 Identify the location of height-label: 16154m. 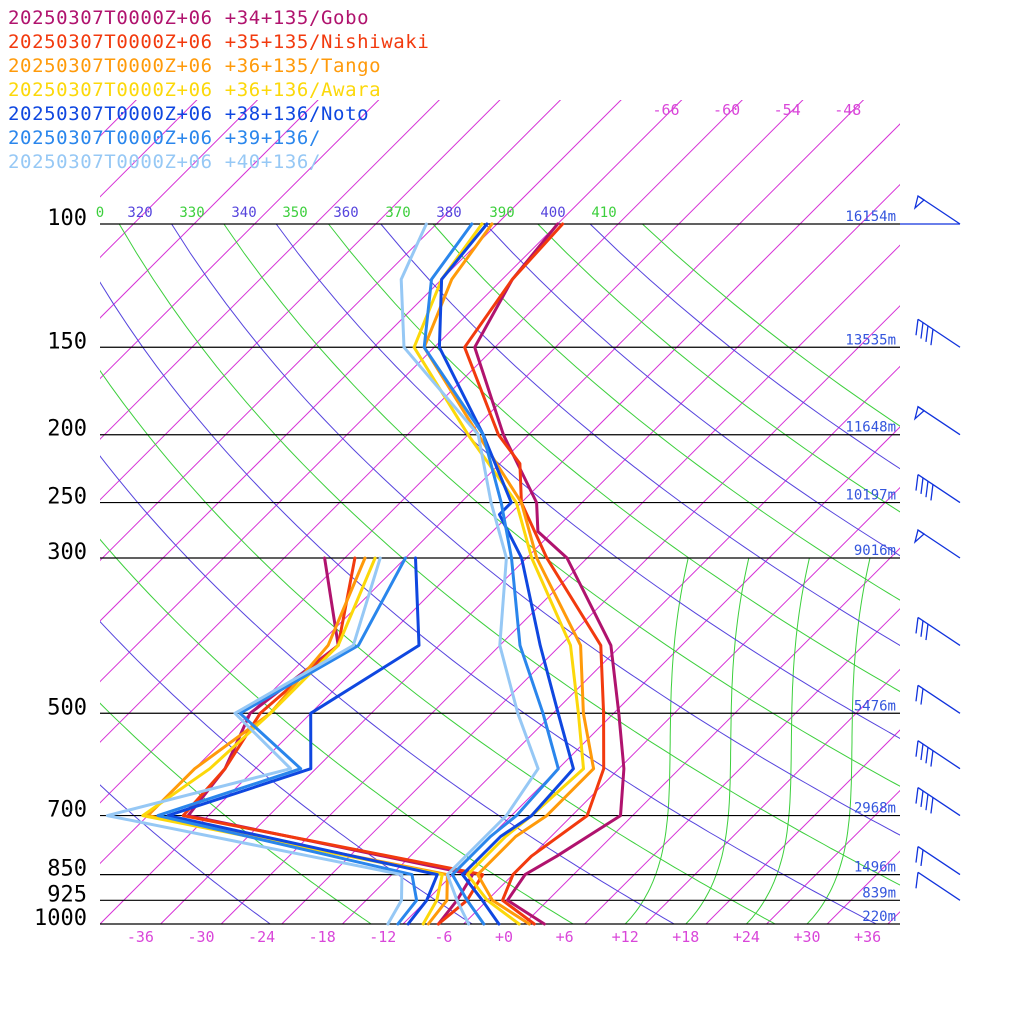
(870, 217).